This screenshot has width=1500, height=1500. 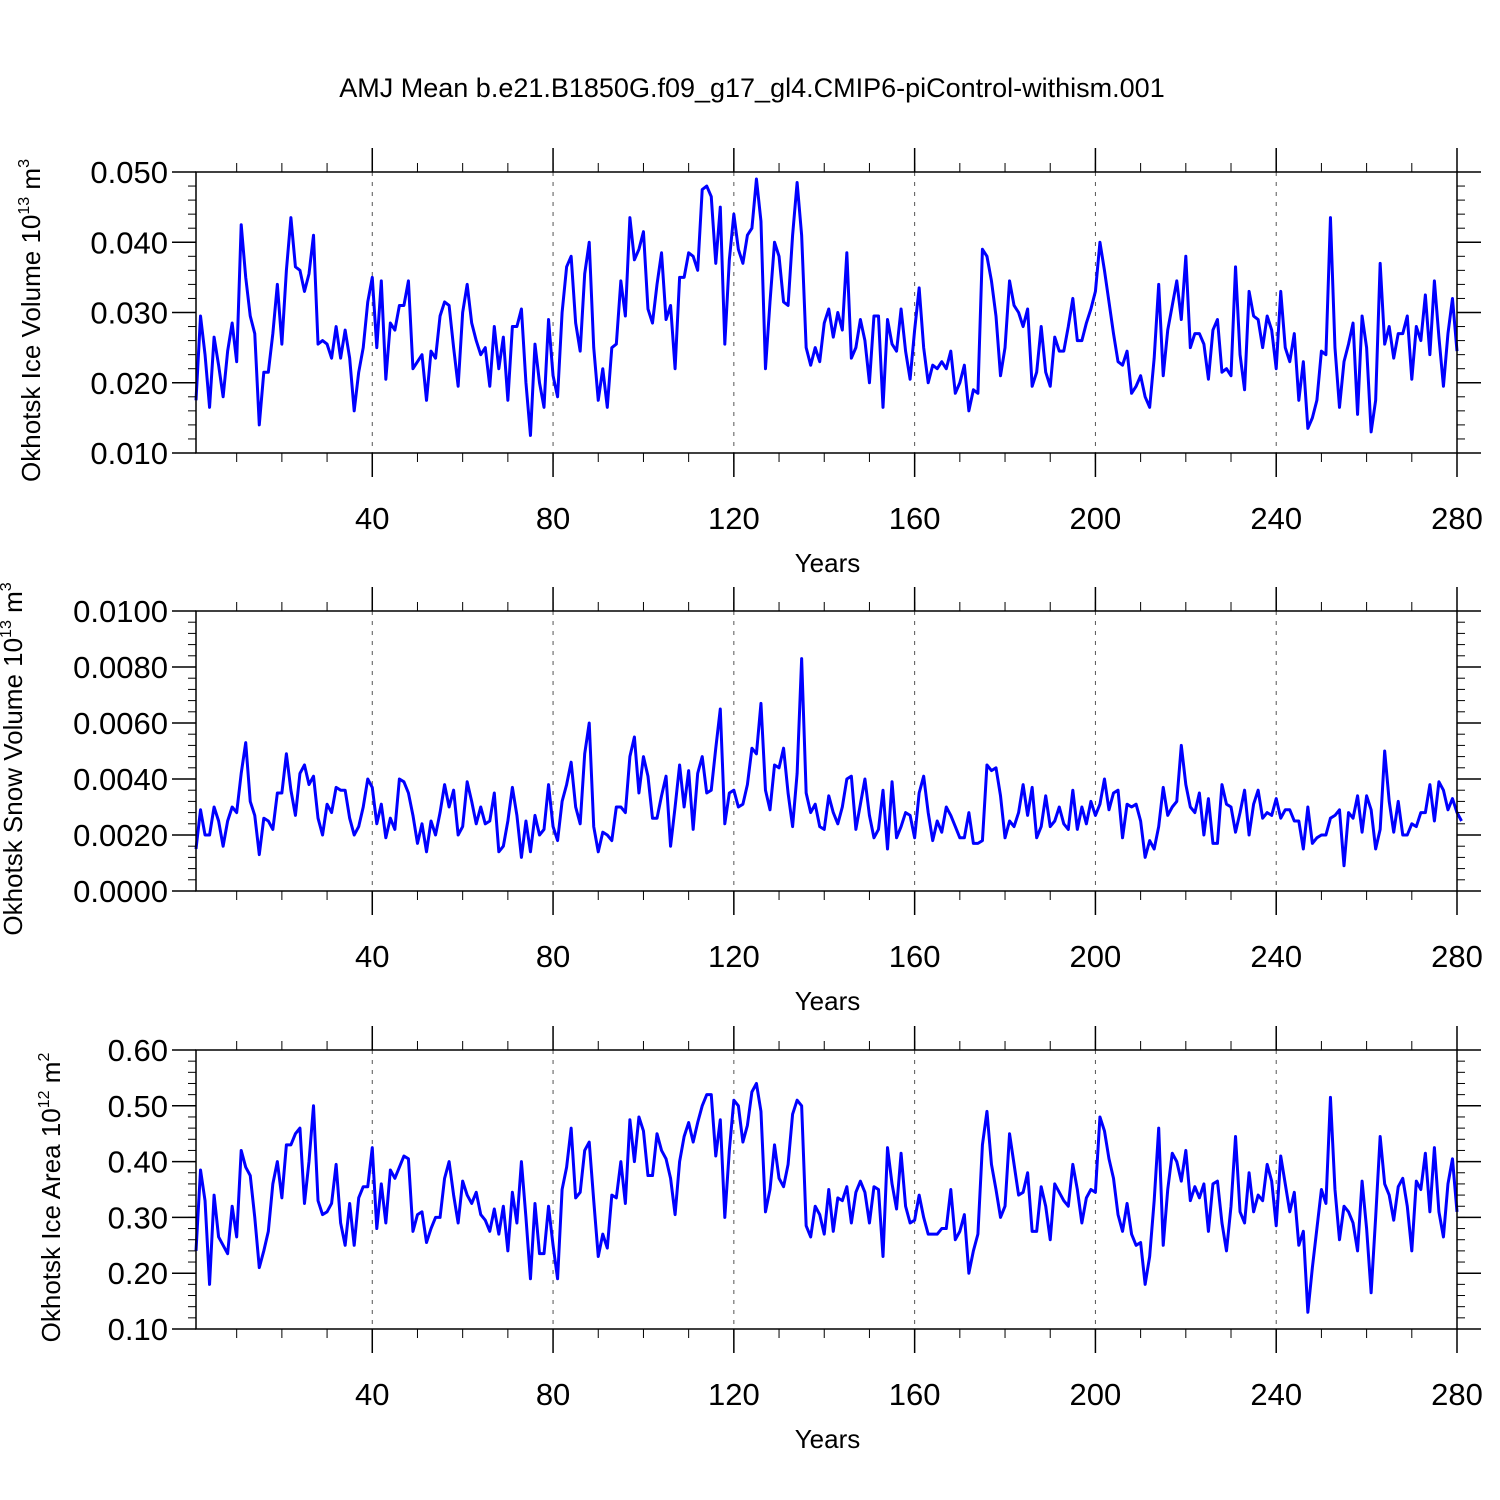 I want to click on y-tick-label: 0.60, so click(x=138, y=1050).